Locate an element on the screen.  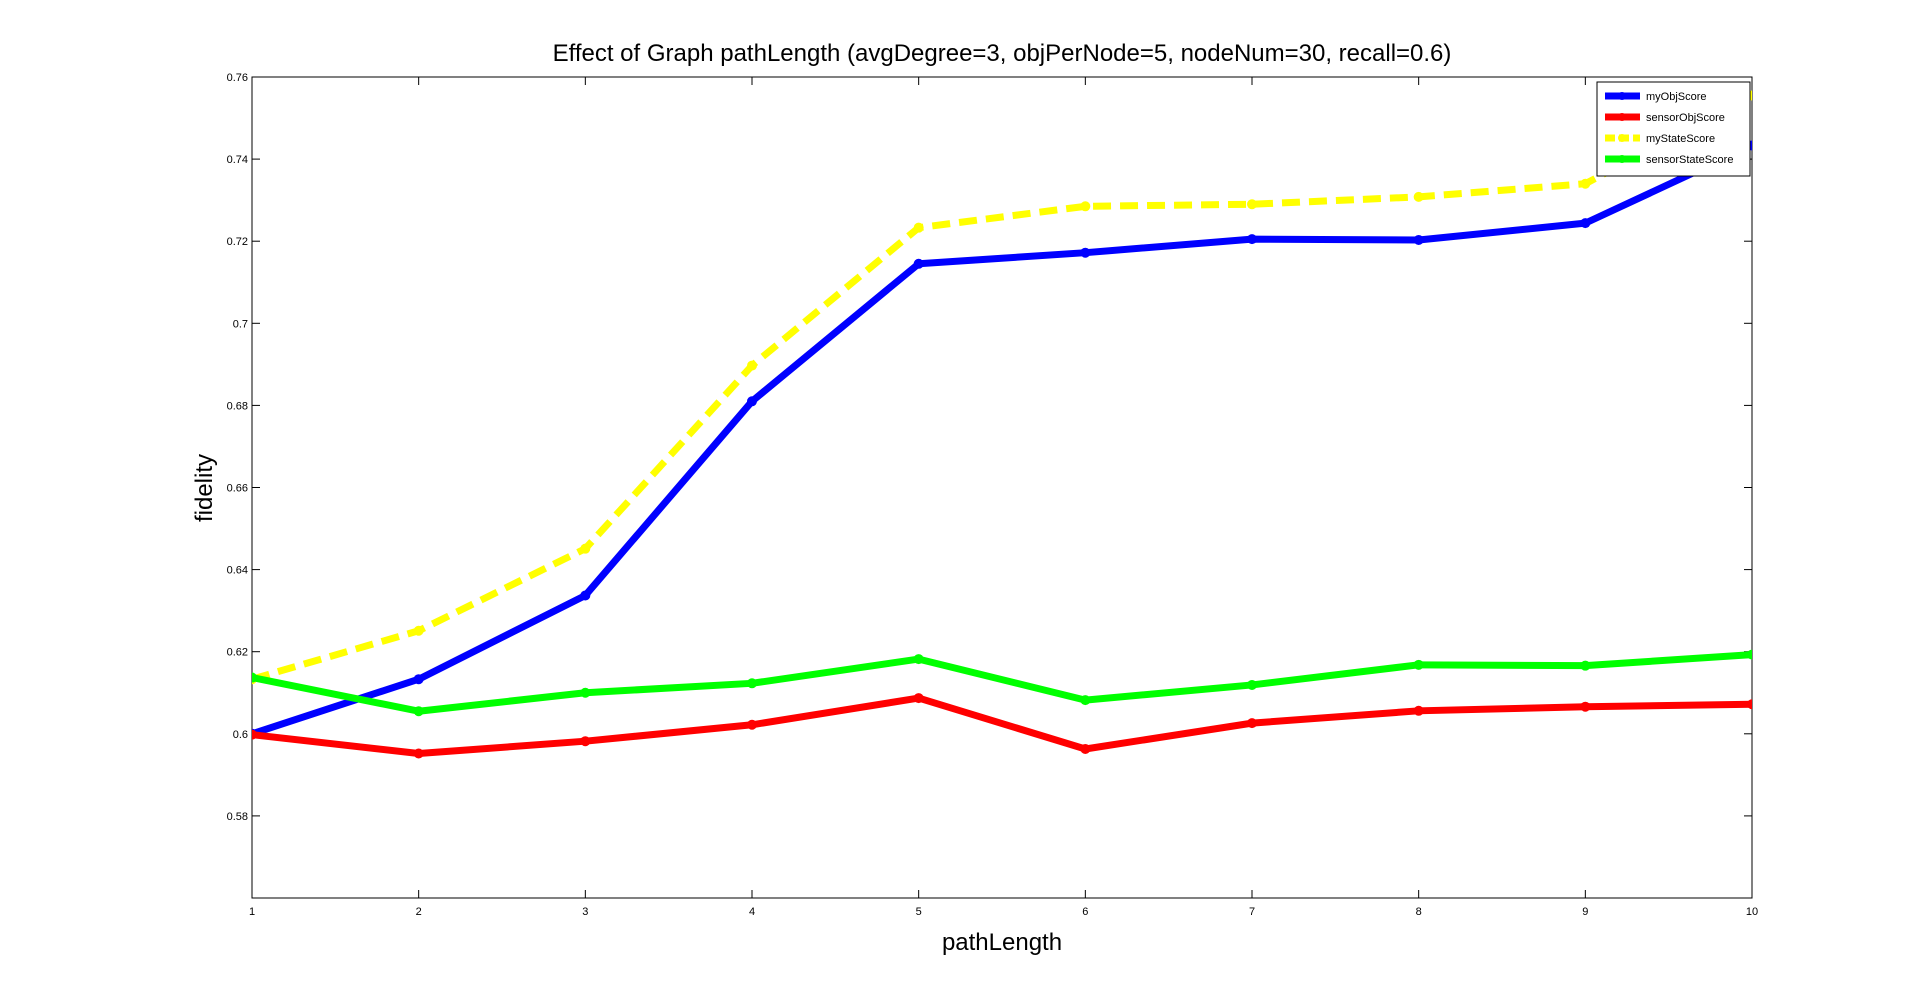
x-tick-label: 6 is located at coordinates (1085, 912).